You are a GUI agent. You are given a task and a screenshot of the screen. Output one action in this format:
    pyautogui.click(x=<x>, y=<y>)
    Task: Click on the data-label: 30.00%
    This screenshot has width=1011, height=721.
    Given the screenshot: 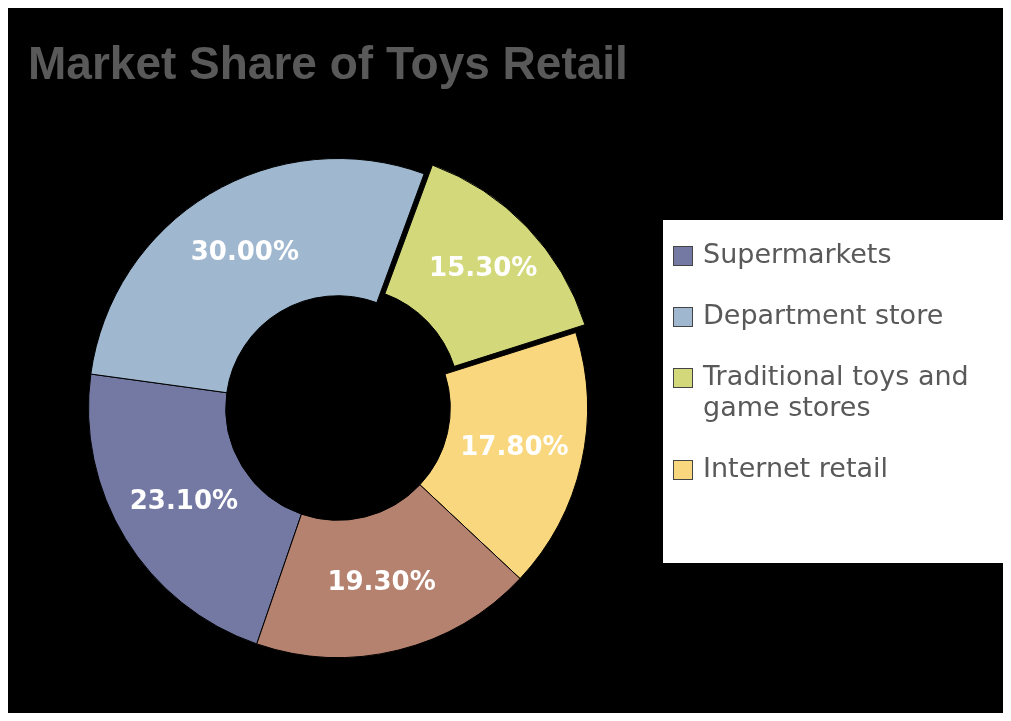 What is the action you would take?
    pyautogui.click(x=245, y=250)
    